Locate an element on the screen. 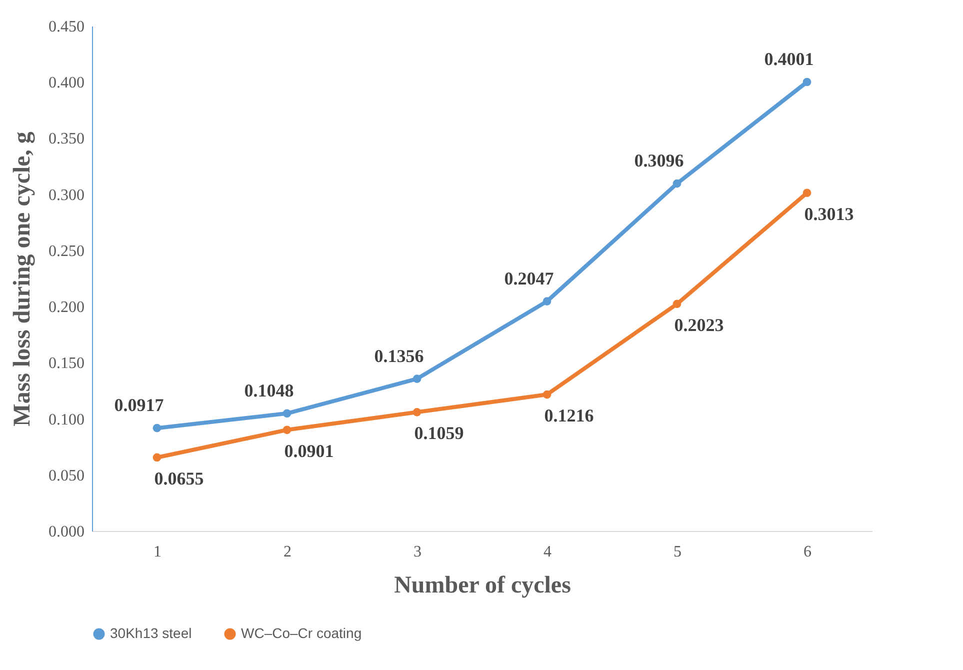 The image size is (963, 670). y-tick-label: 0.350 is located at coordinates (66, 139).